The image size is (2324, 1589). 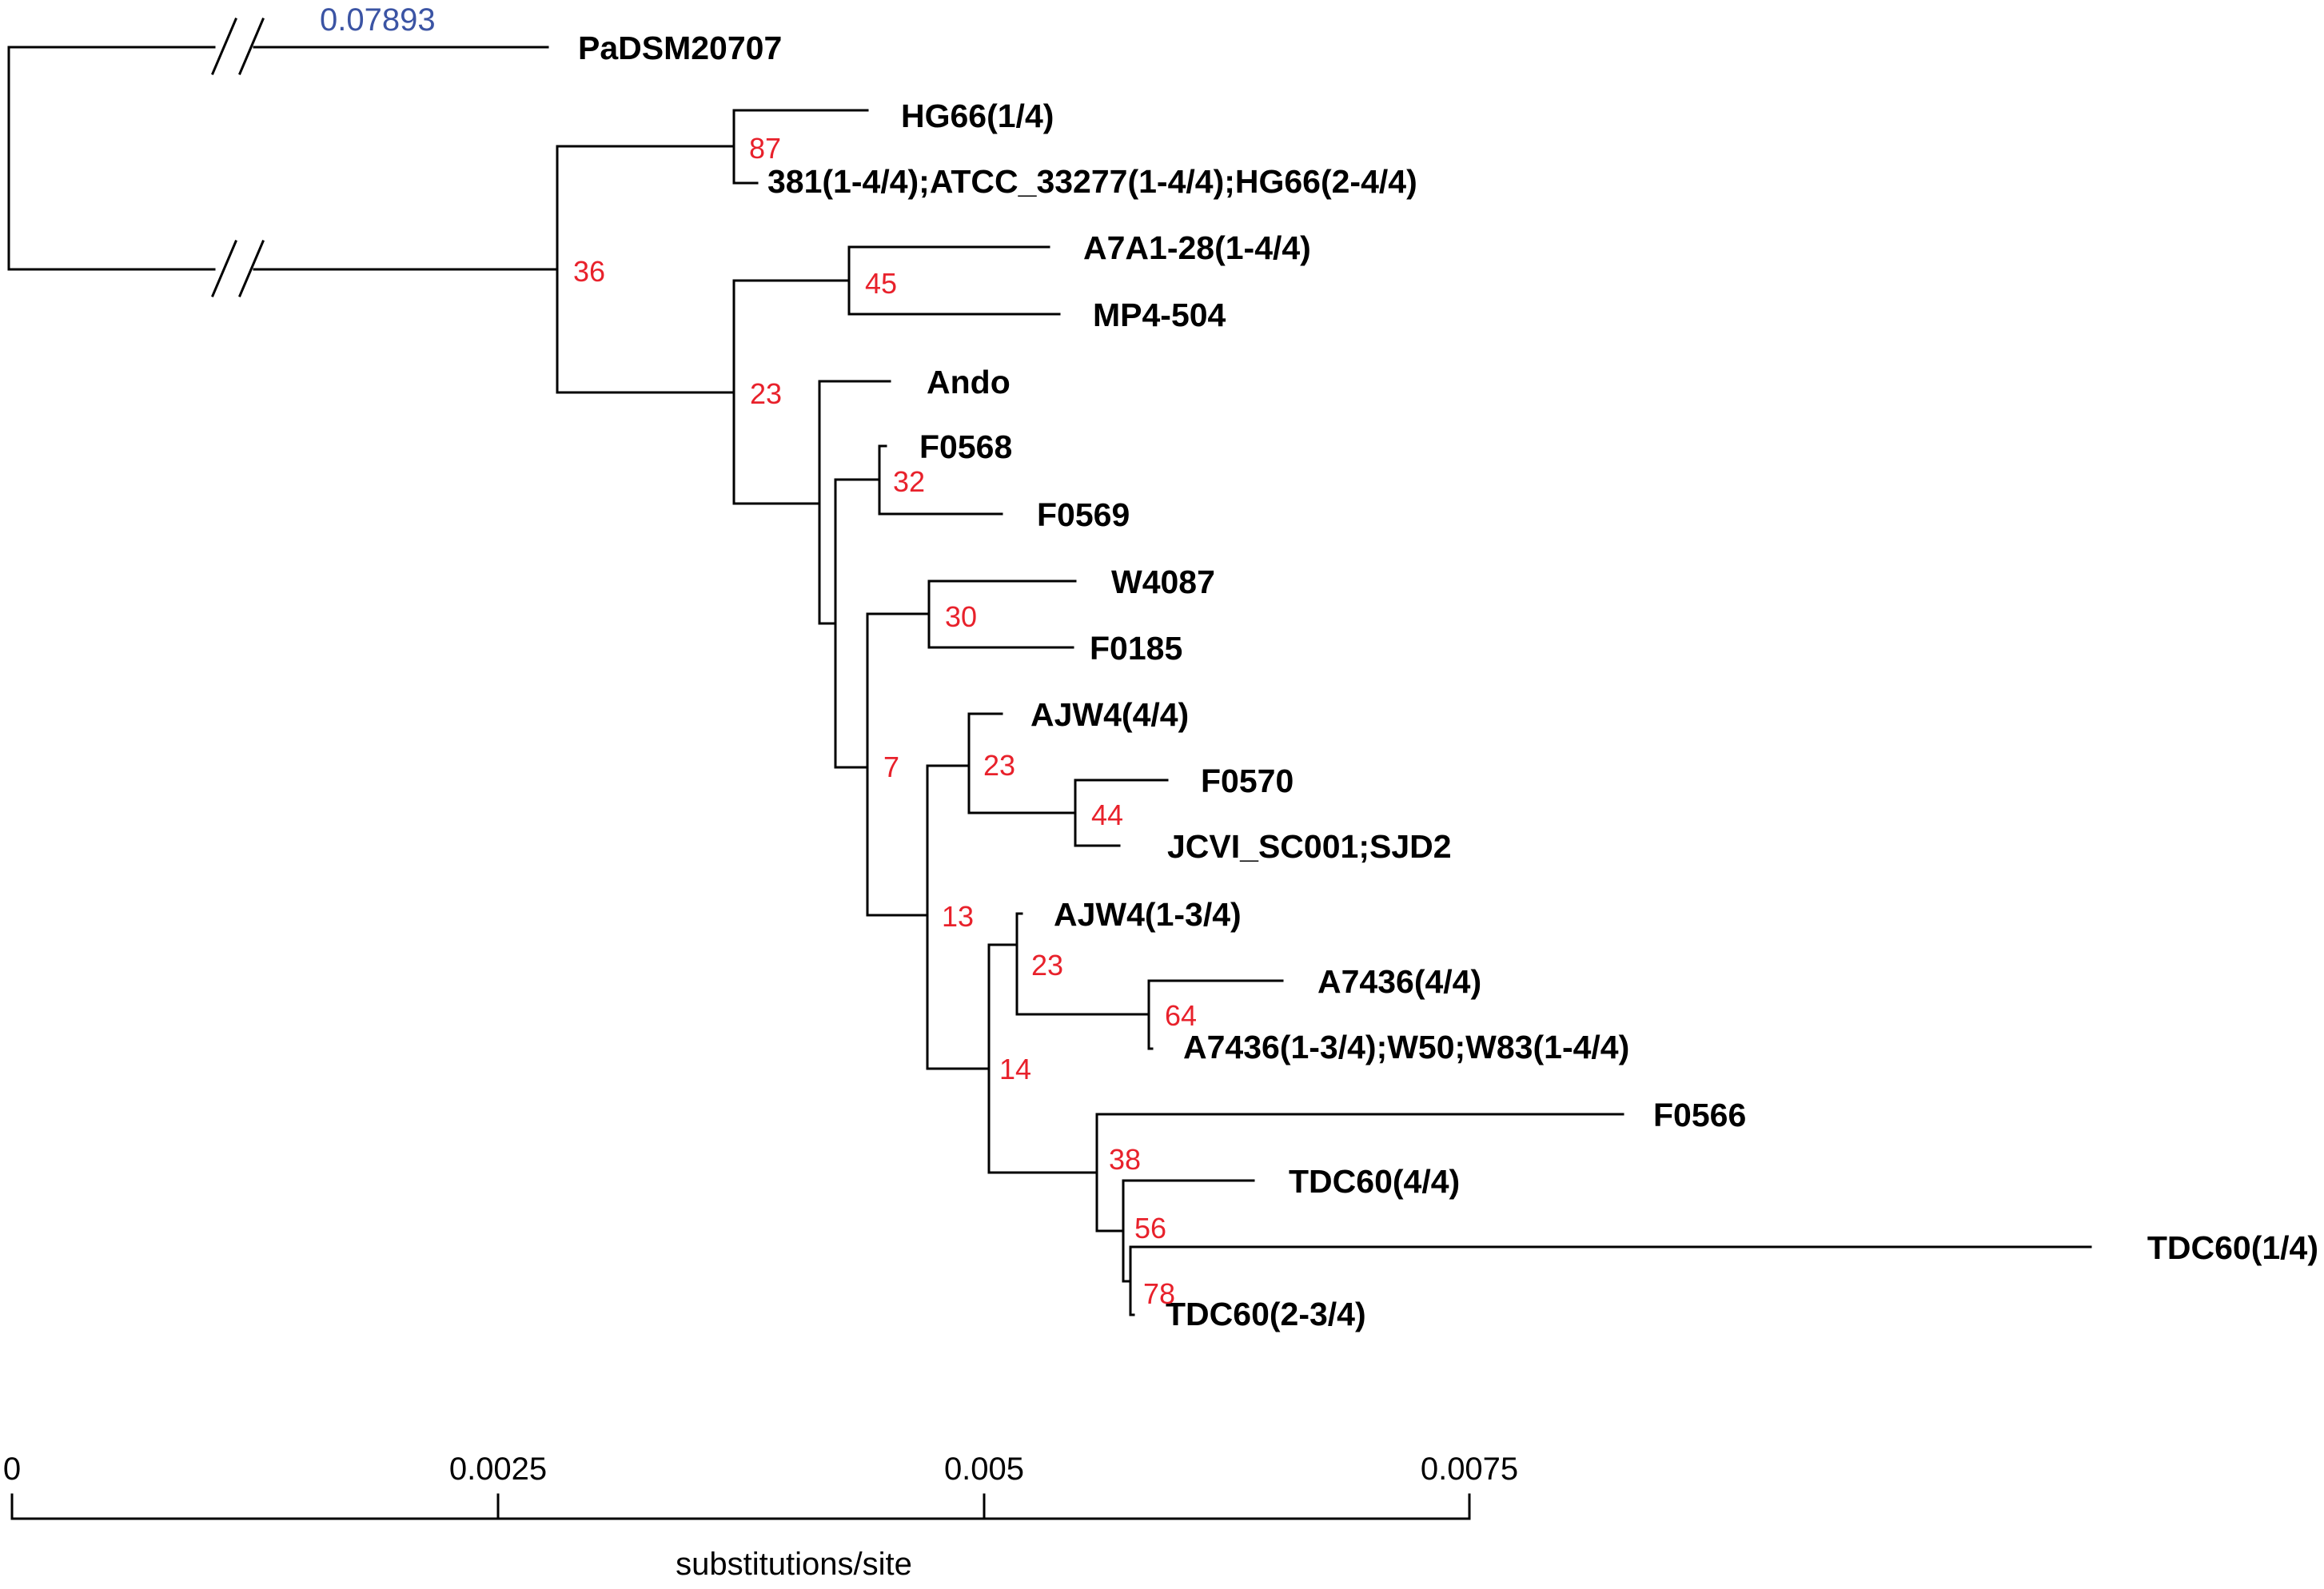 I want to click on leaf-label: A7A1-28(1-4/4), so click(x=1197, y=248).